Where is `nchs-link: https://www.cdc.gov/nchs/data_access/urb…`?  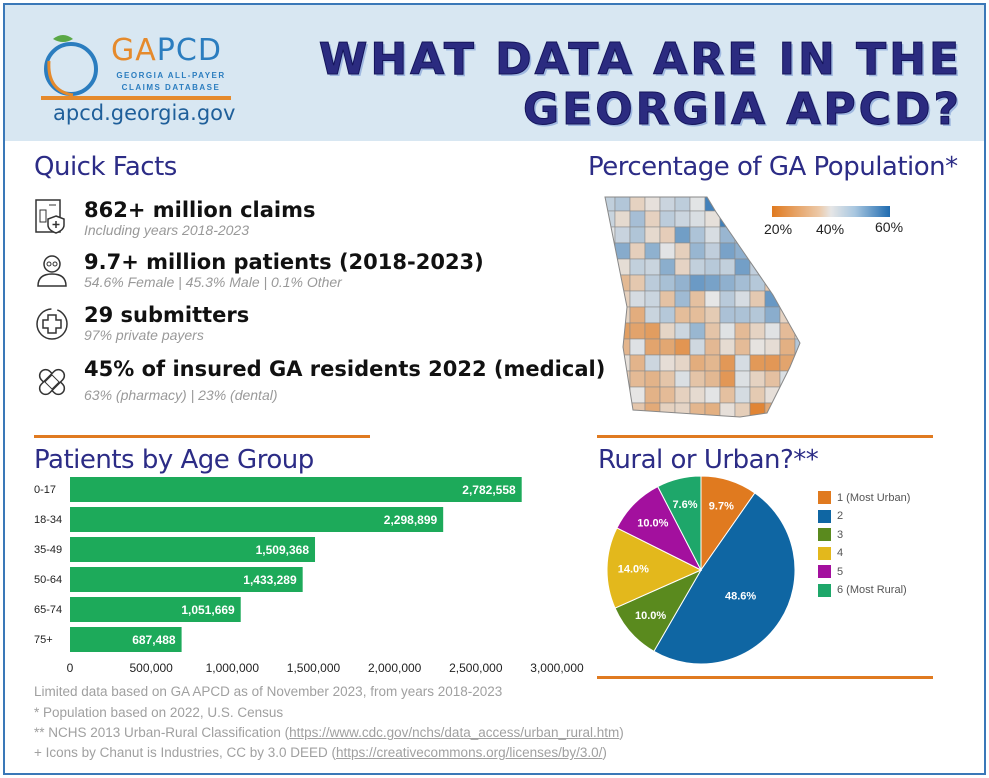
nchs-link: https://www.cdc.gov/nchs/data_access/urb… is located at coordinates (454, 732).